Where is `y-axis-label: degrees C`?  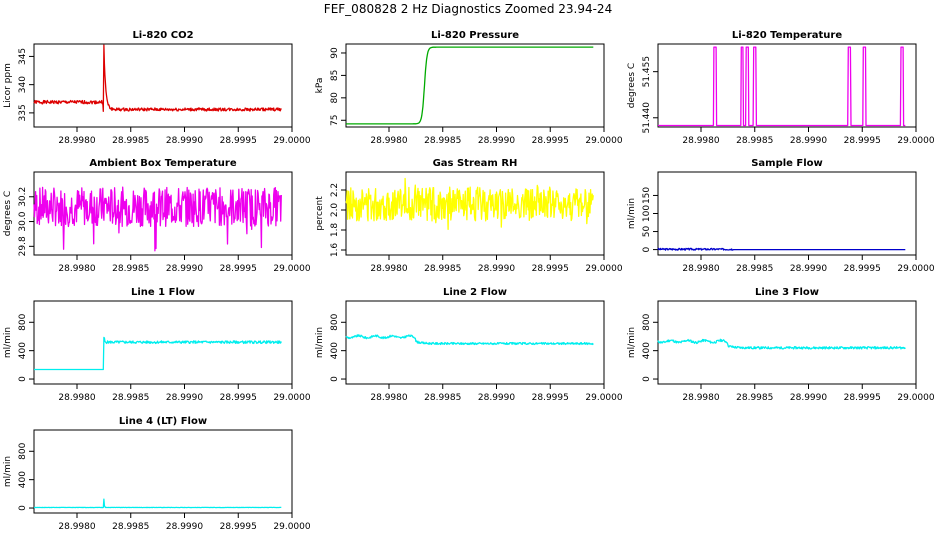
y-axis-label: degrees C is located at coordinates (632, 85).